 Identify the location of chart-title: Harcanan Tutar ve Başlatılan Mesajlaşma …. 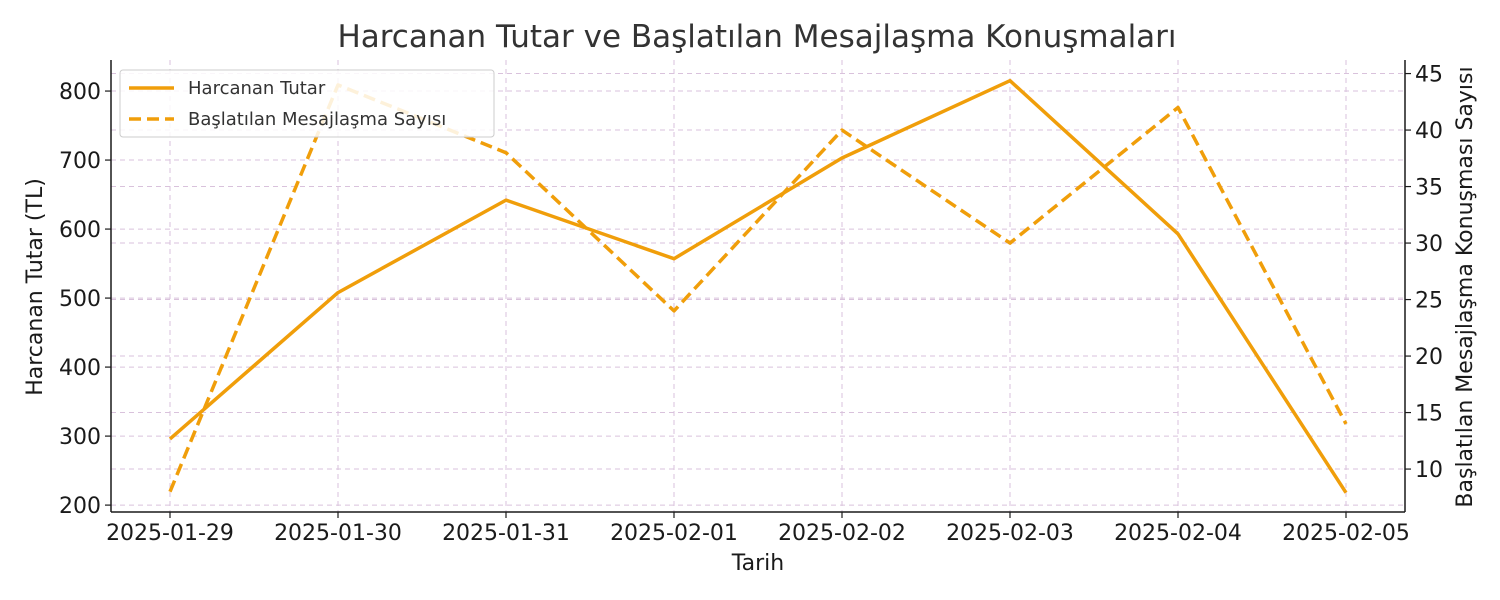
(756, 37).